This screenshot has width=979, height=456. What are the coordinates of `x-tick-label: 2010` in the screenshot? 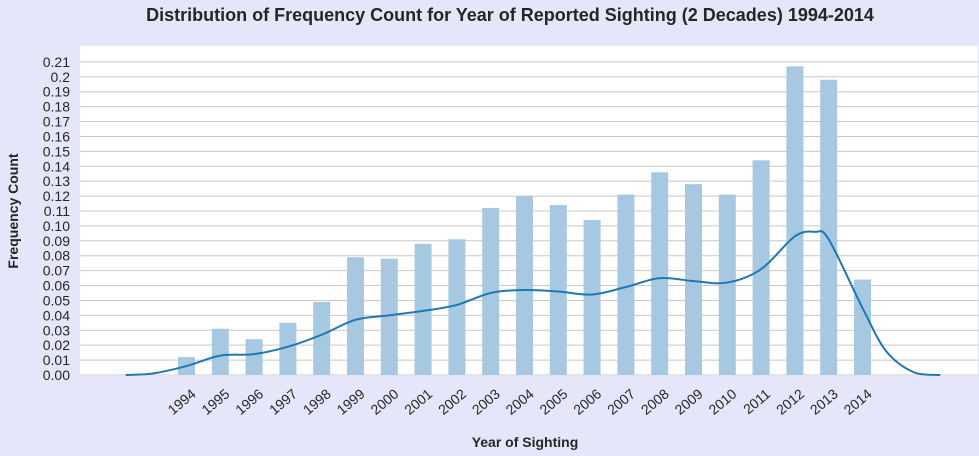 It's located at (722, 401).